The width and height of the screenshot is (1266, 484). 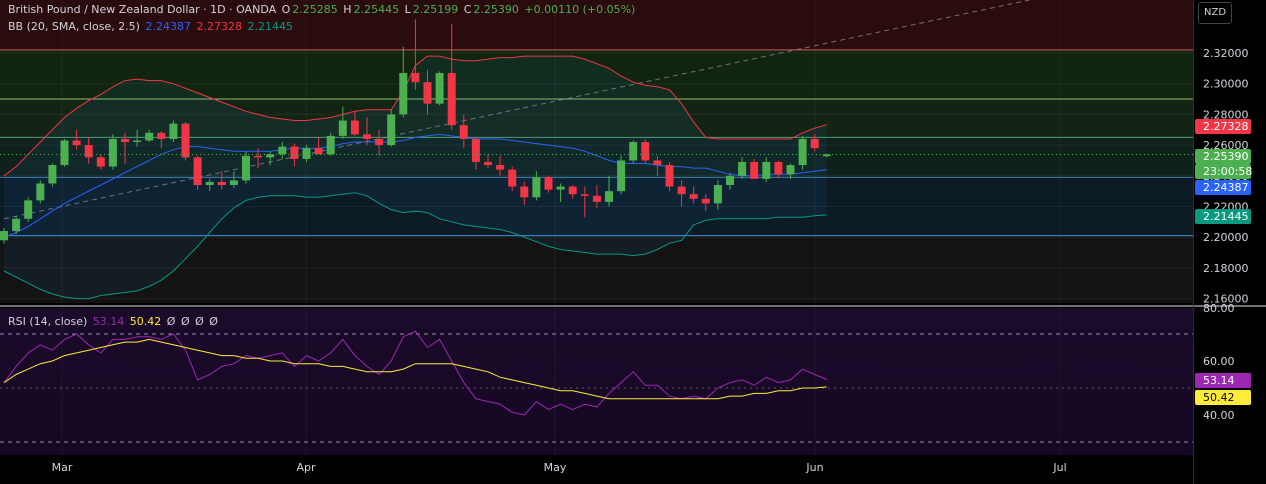 I want to click on open-value: 2.25285, so click(x=315, y=9).